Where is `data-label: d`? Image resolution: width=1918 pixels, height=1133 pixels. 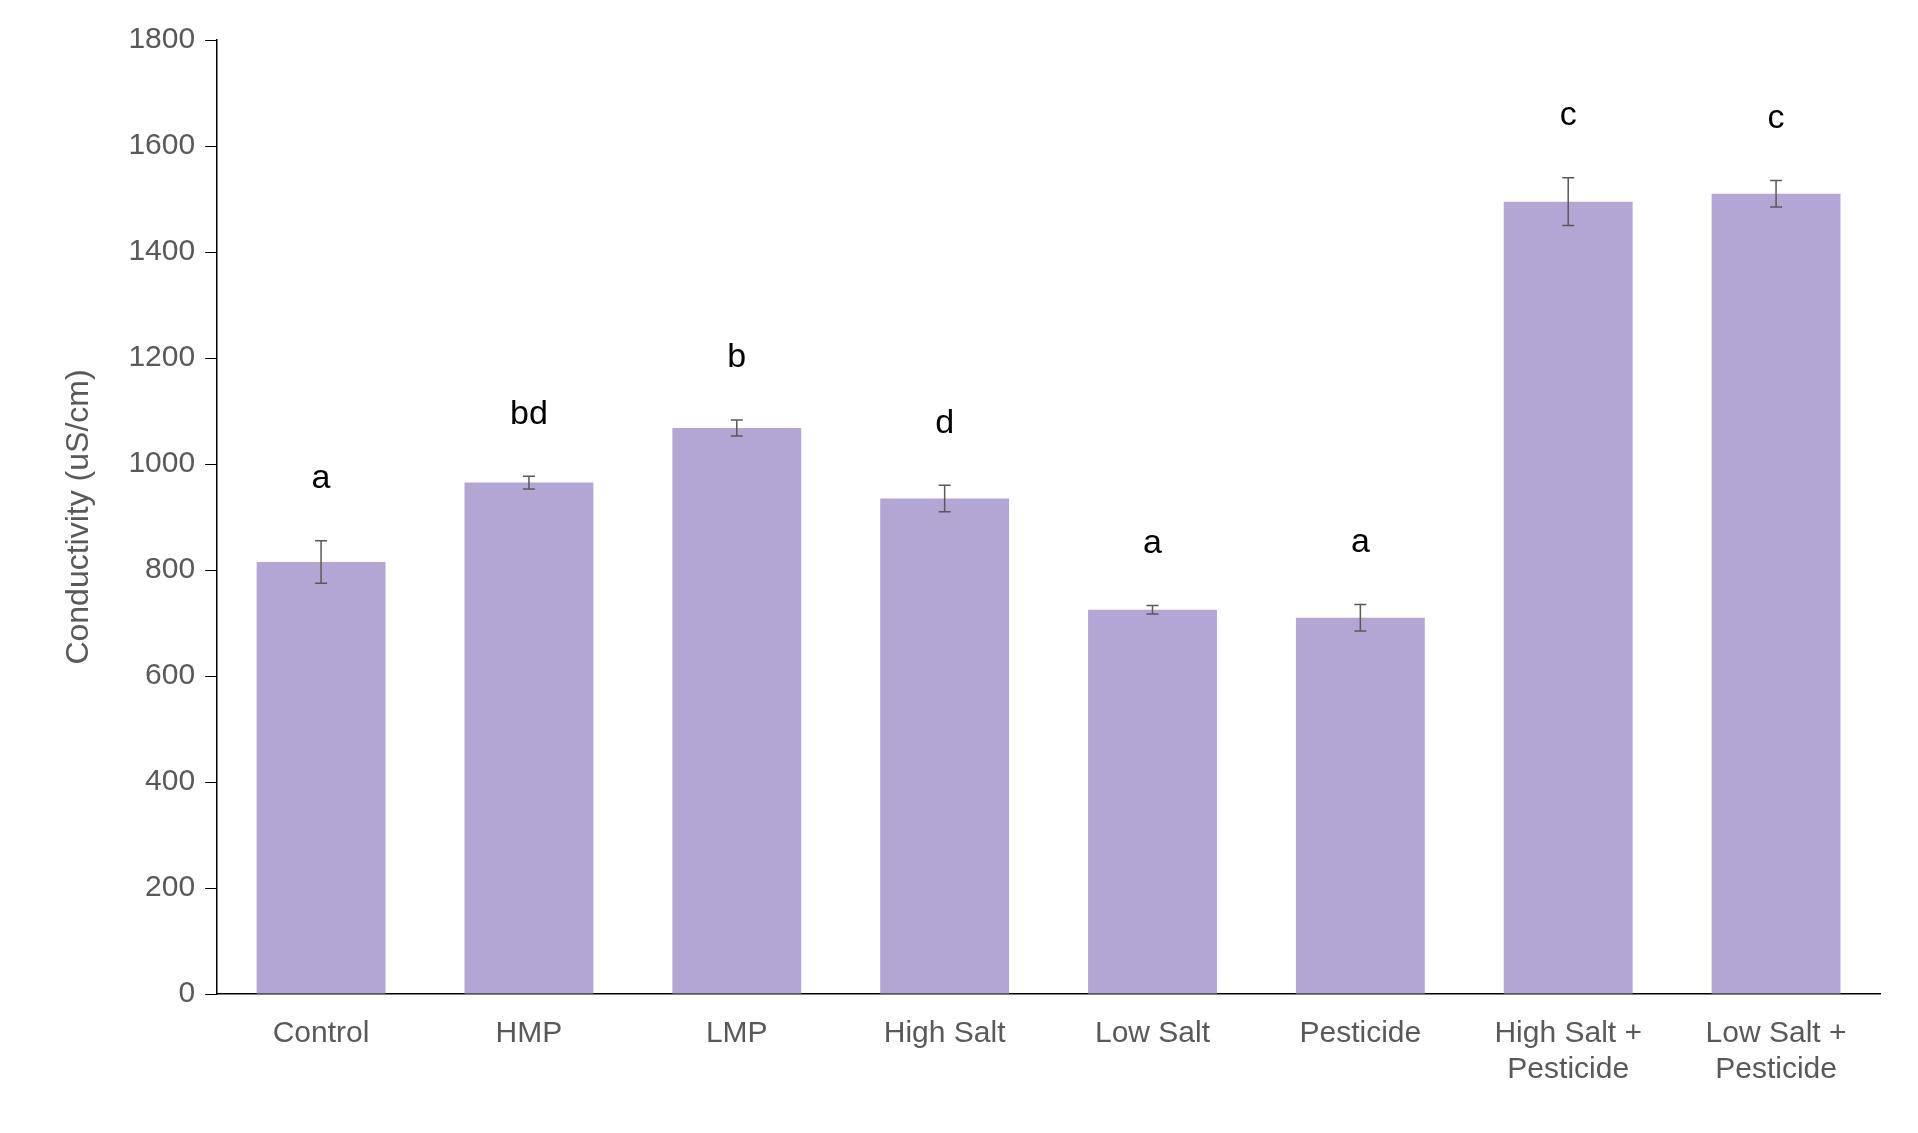
data-label: d is located at coordinates (945, 420).